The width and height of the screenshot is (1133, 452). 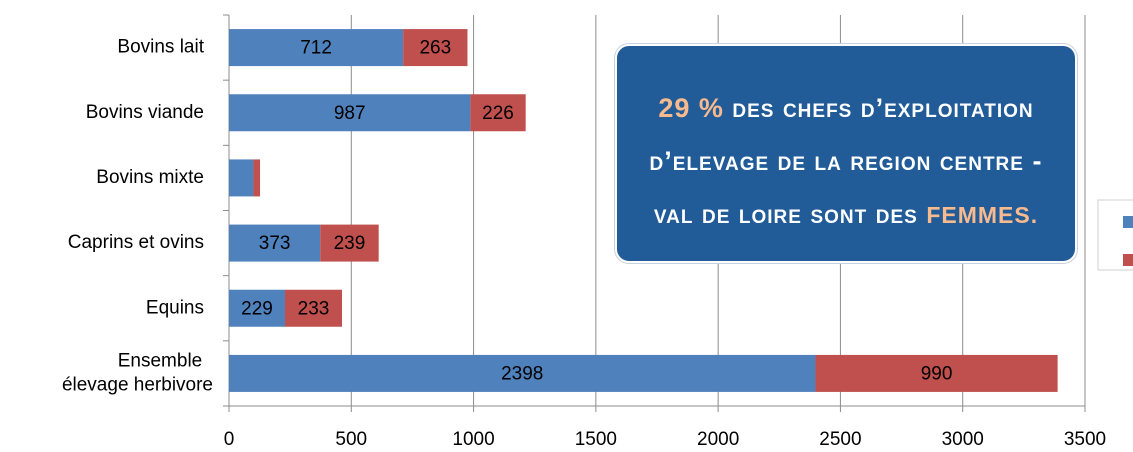 What do you see at coordinates (963, 439) in the screenshot?
I see `x-tick-label: 3000` at bounding box center [963, 439].